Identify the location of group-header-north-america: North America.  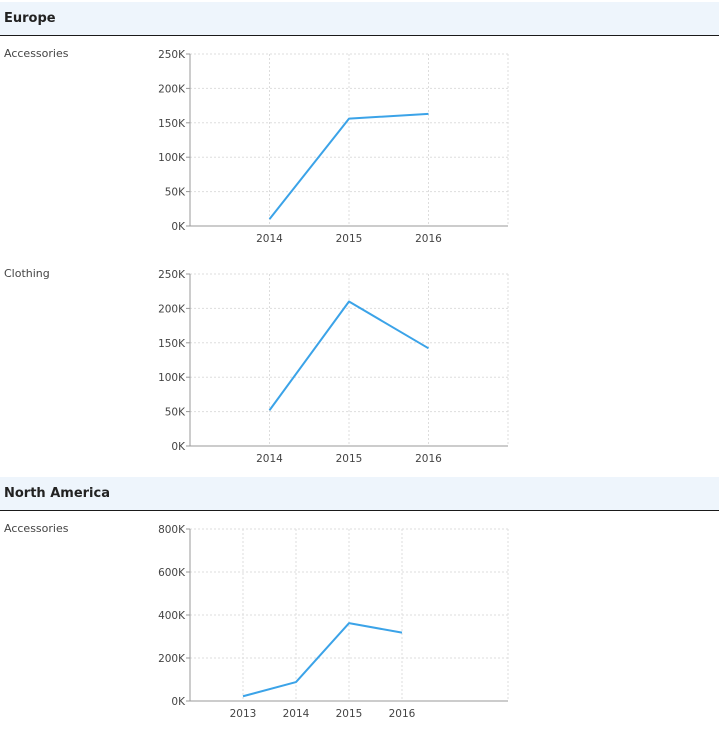
(359, 494).